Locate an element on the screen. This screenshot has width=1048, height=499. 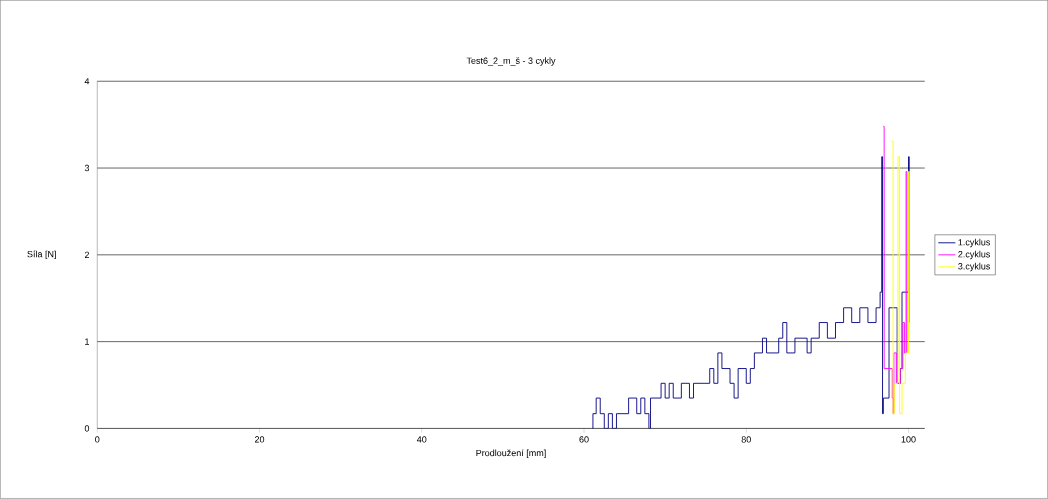
chart-title: Test6_2_m_š - 3 cykly is located at coordinates (511, 61).